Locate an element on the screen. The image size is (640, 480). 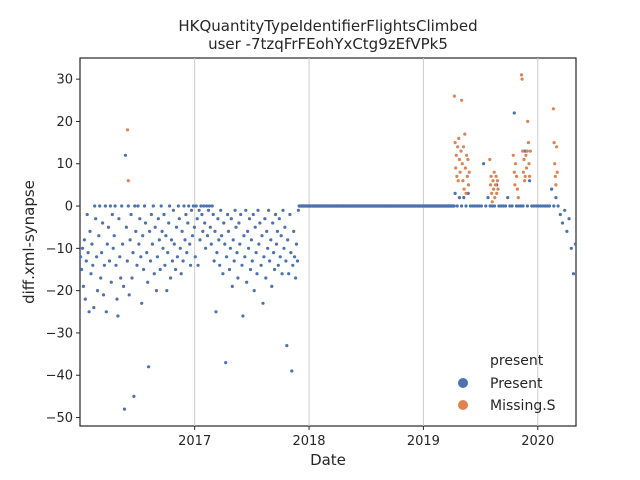
legend: present Present Missing.S is located at coordinates (507, 383).